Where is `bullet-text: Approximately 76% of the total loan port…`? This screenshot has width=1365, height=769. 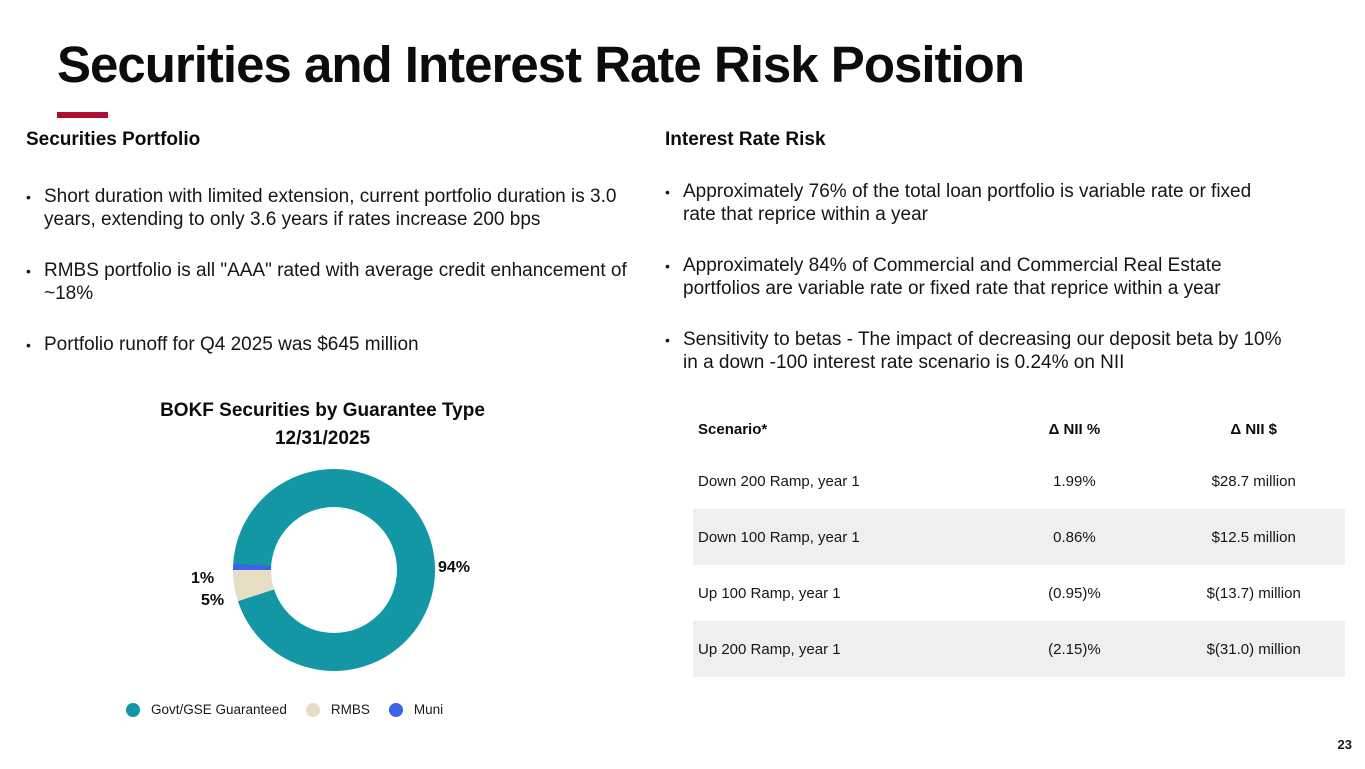 bullet-text: Approximately 76% of the total loan port… is located at coordinates (970, 203).